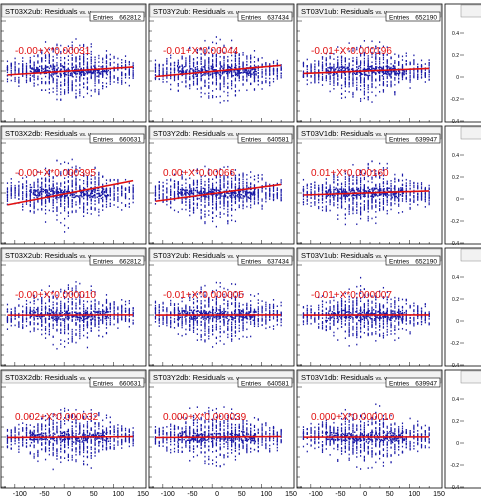 The height and width of the screenshot is (498, 481). What do you see at coordinates (103, 140) in the screenshot?
I see `stats-label: Entries` at bounding box center [103, 140].